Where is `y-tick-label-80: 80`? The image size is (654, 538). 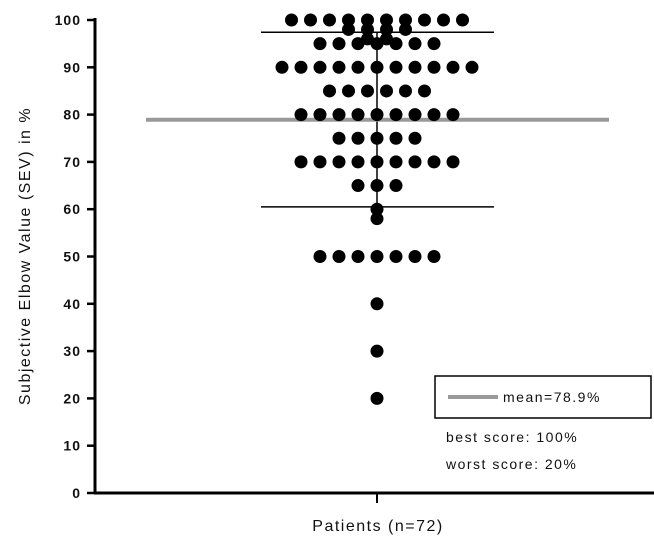 y-tick-label-80: 80 is located at coordinates (72, 115).